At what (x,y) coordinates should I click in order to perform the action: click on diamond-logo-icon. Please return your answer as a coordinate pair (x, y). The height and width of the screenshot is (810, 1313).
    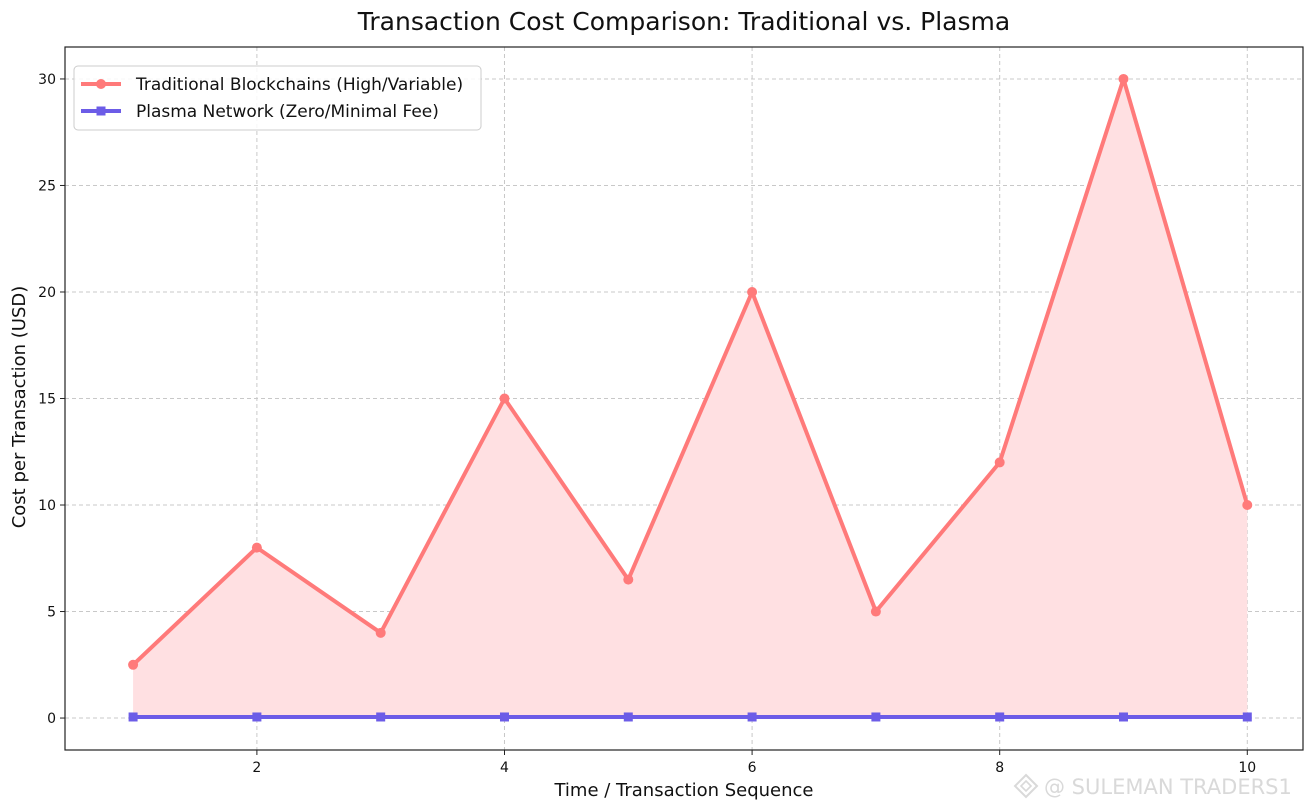
    Looking at the image, I should click on (1026, 786).